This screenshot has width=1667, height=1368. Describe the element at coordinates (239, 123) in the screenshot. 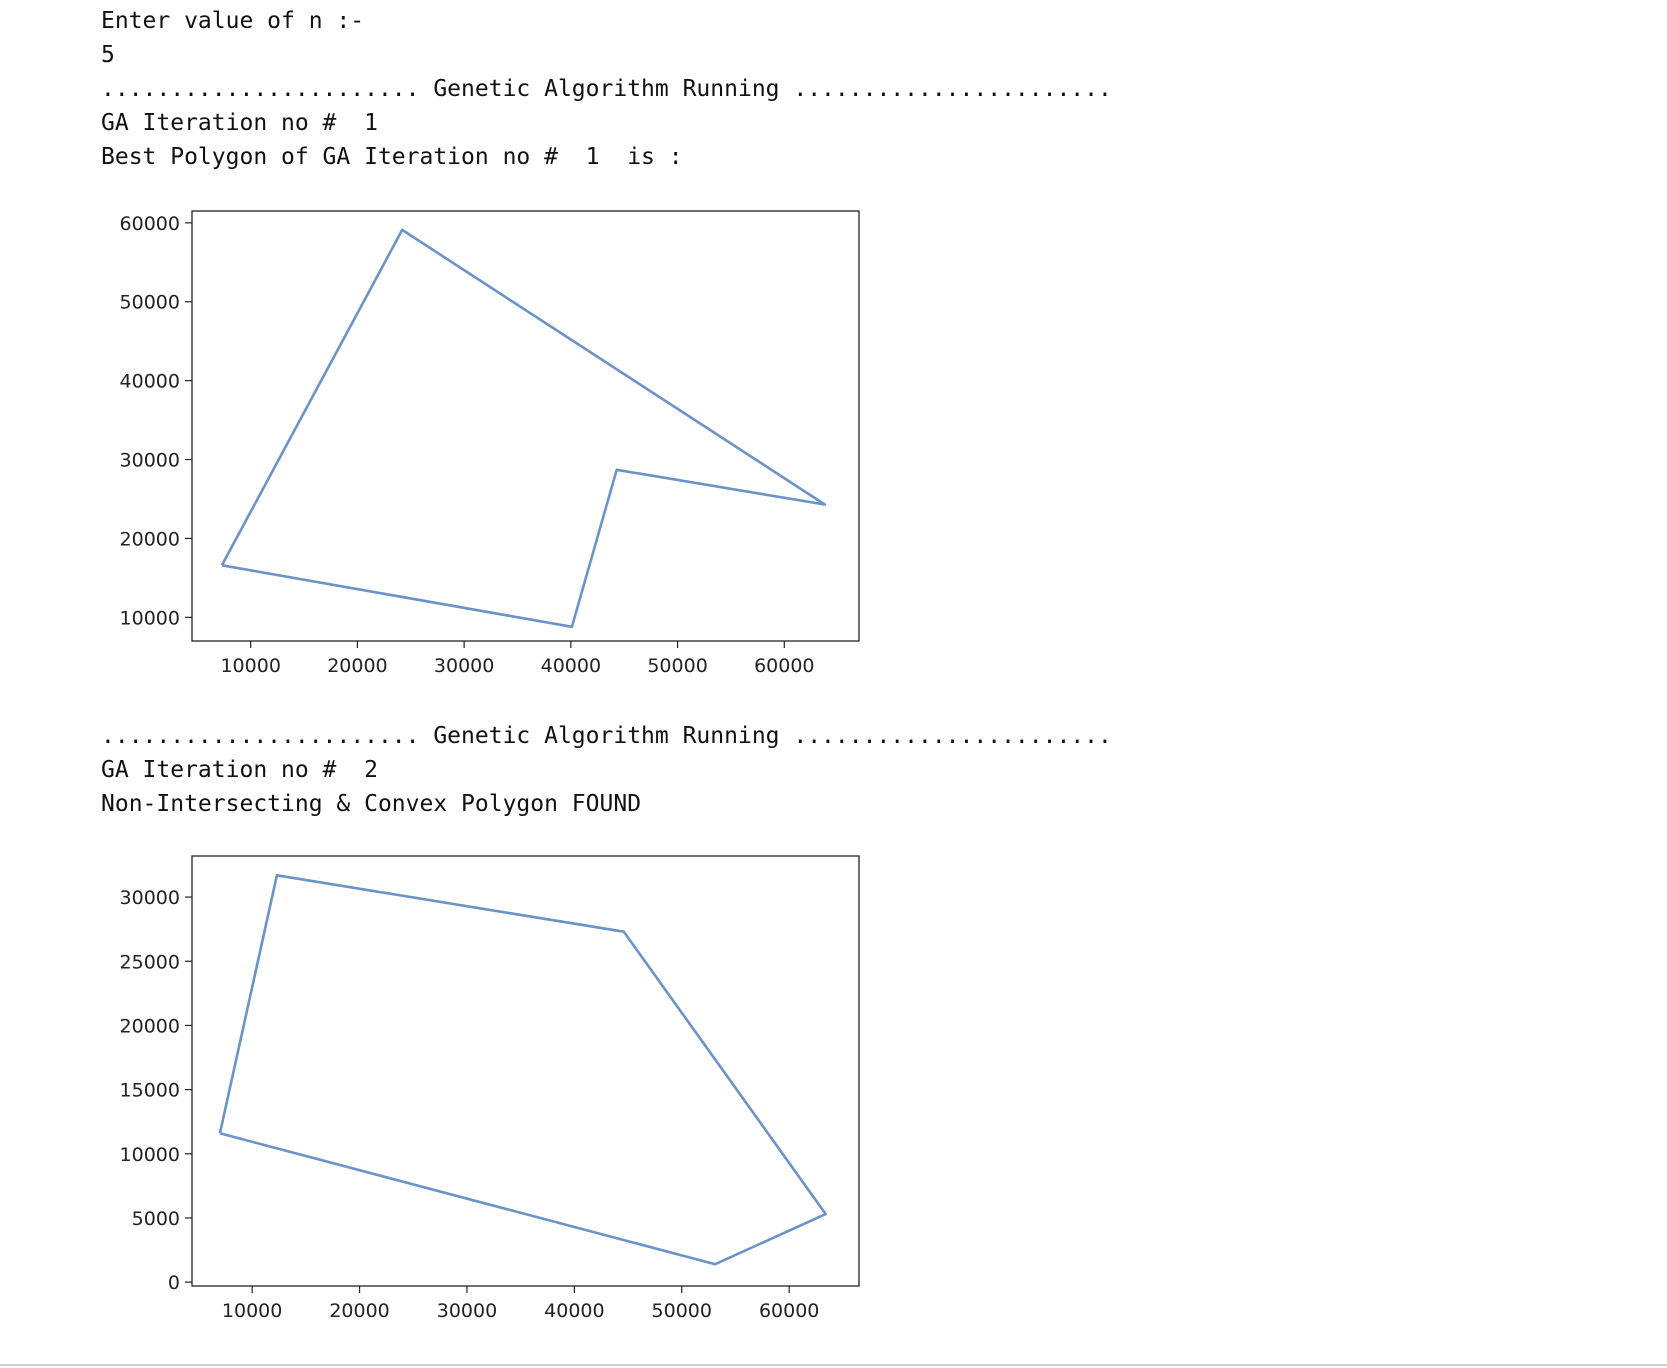

I see `ga-iteration-line-1: GA Iteration no # 1` at that location.